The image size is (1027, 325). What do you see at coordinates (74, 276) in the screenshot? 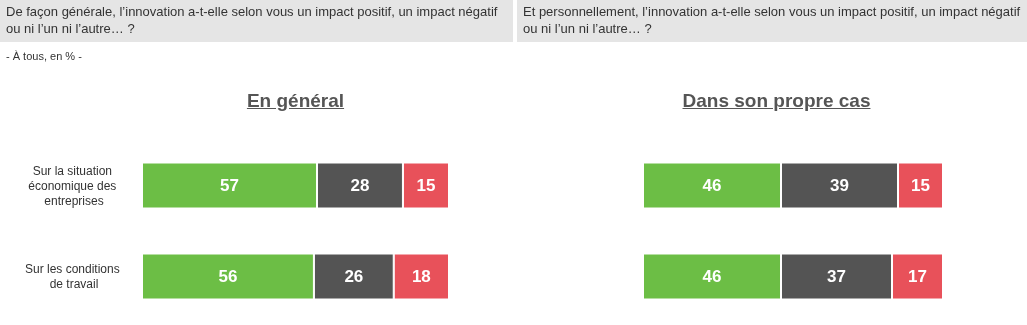
I see `y-tick-label: Sur les conditions de travail` at bounding box center [74, 276].